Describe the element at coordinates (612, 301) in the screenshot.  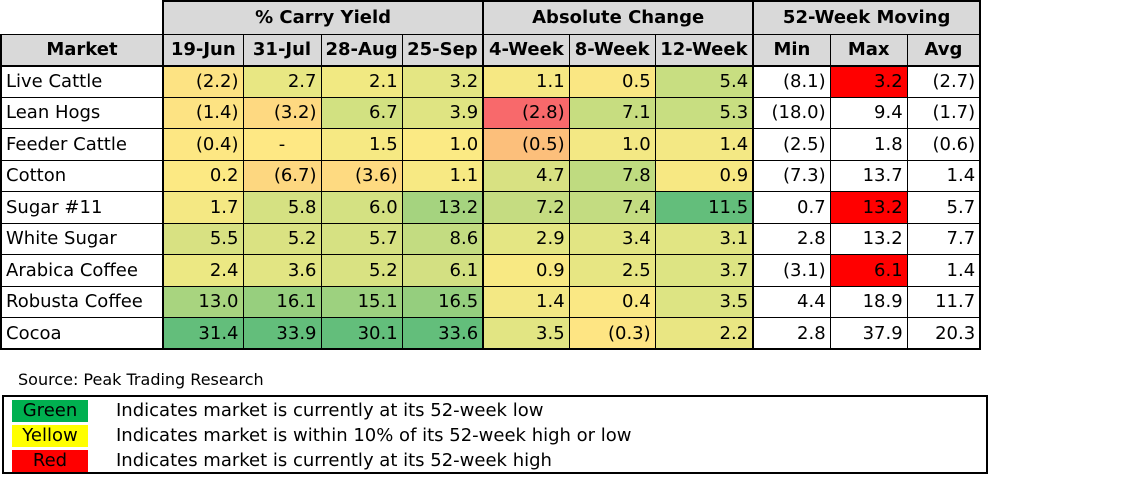
I see `cell-8-week: 0.4` at that location.